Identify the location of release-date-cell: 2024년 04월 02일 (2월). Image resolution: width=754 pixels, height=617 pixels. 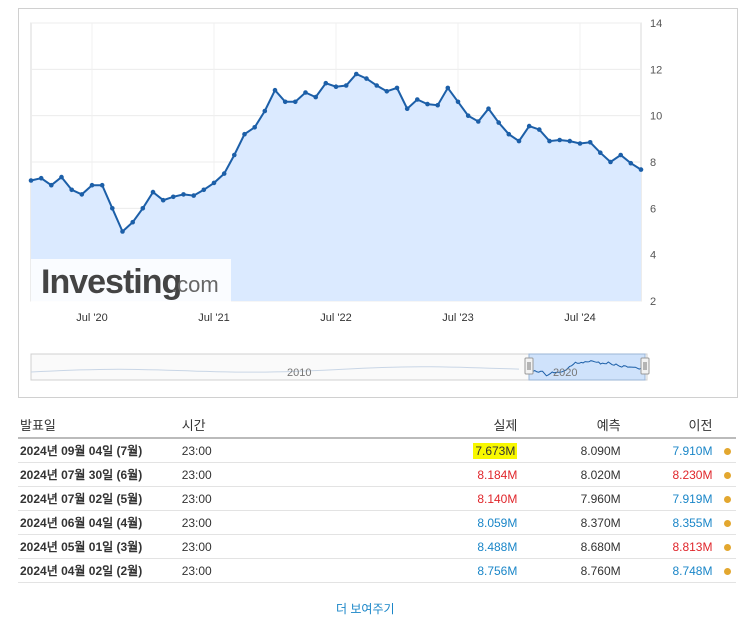
(99, 570).